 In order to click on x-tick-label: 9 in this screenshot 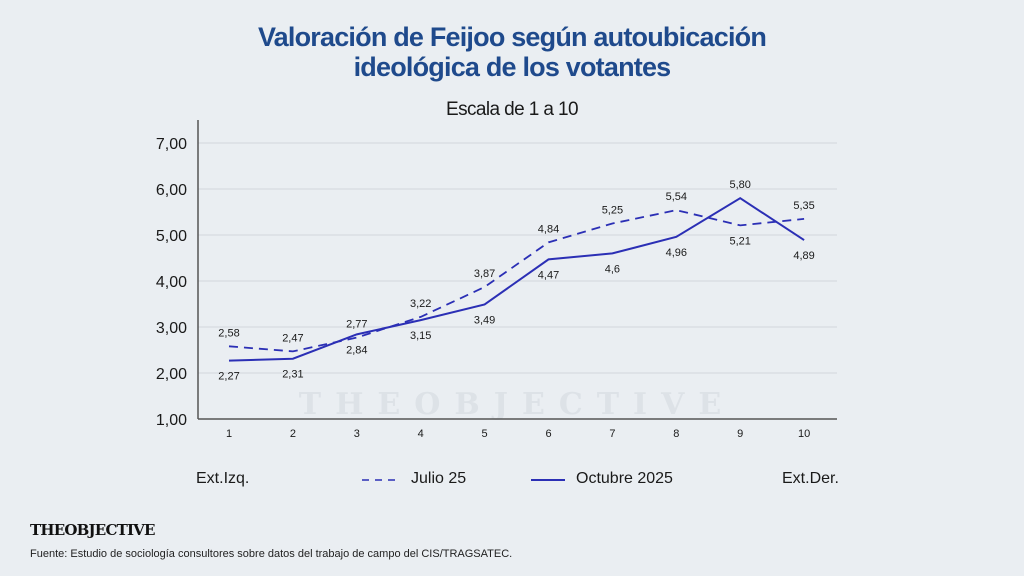, I will do `click(740, 434)`.